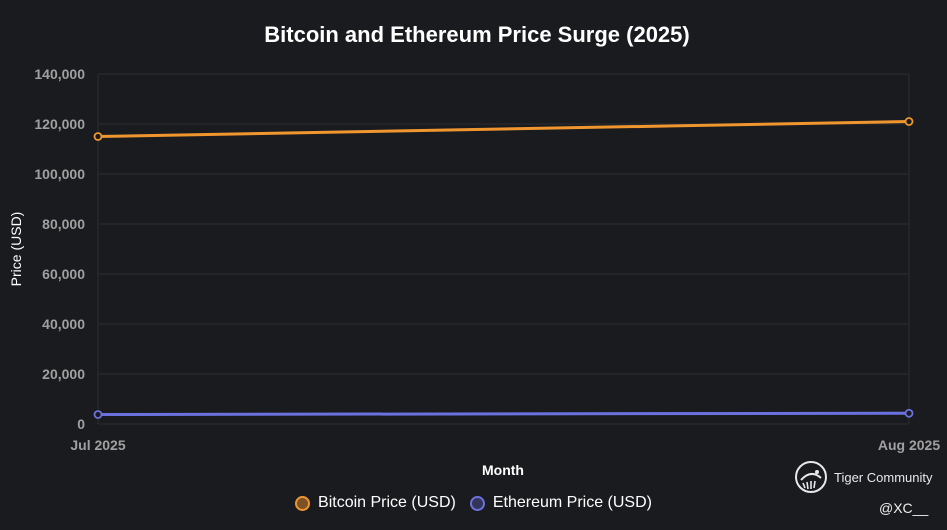  Describe the element at coordinates (59, 124) in the screenshot. I see `y-tick-label: 120,000` at that location.